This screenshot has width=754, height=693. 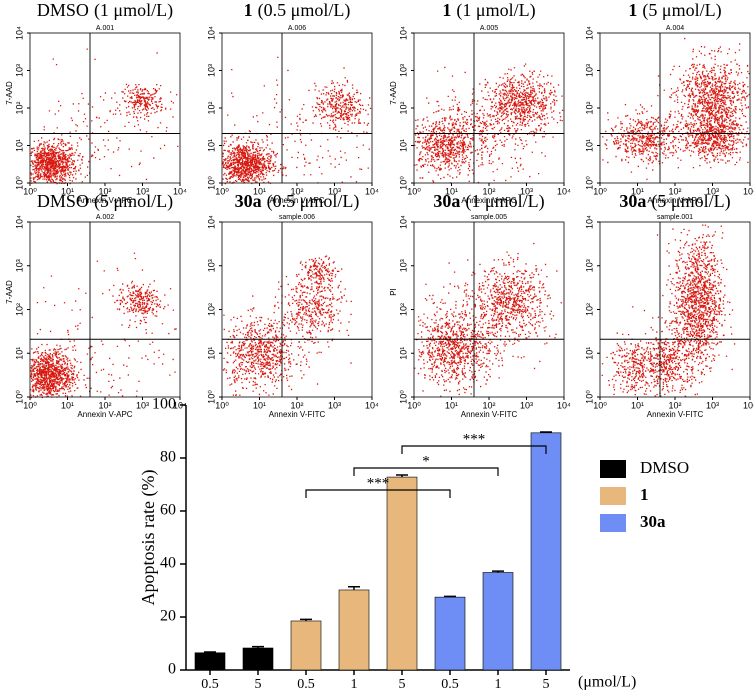 I want to click on y-tick-label: 100, so click(x=164, y=404).